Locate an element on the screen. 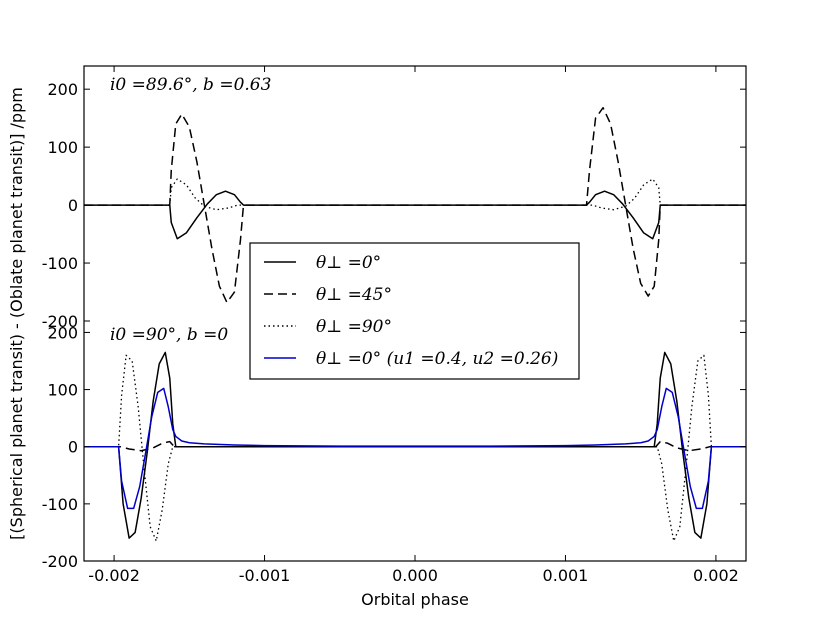 The height and width of the screenshot is (623, 830). legend-label: θ⊥ =90° is located at coordinates (354, 327).